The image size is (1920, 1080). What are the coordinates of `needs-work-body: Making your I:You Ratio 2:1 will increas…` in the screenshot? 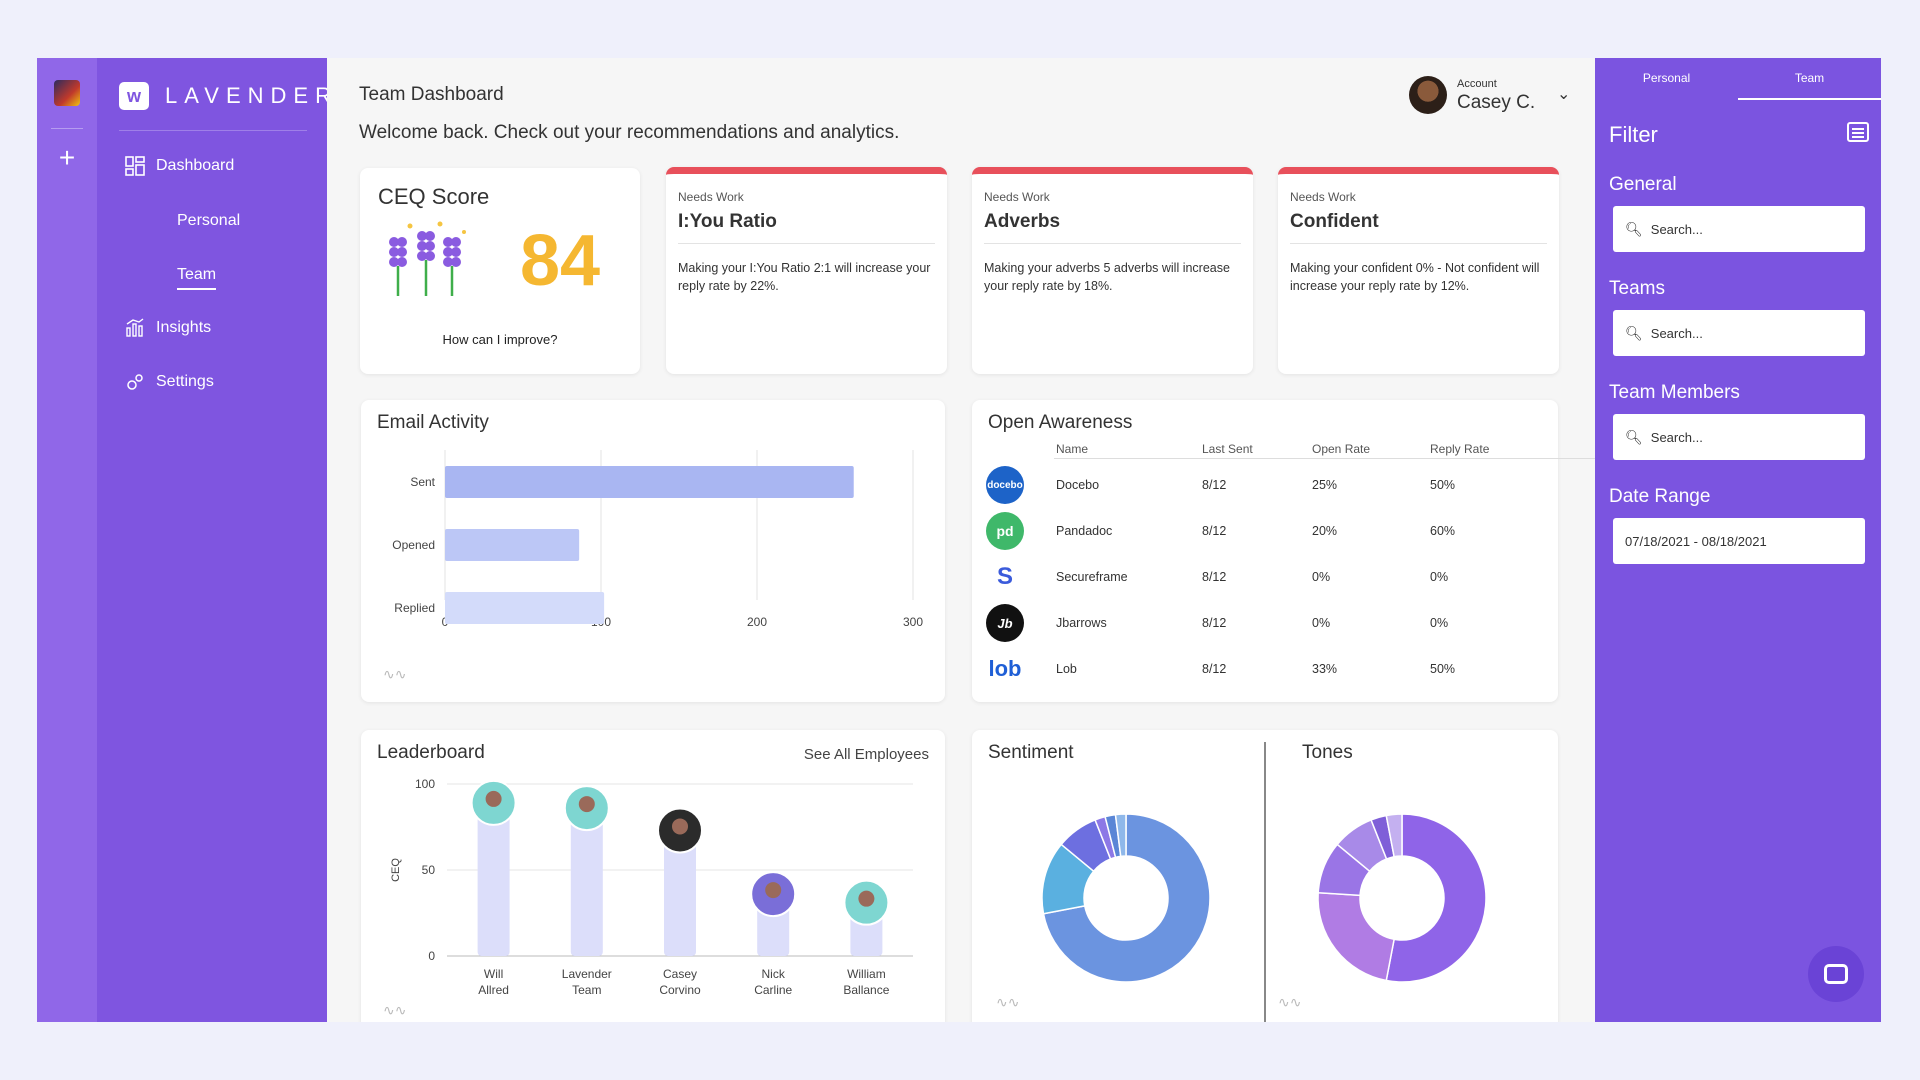 It's located at (804, 277).